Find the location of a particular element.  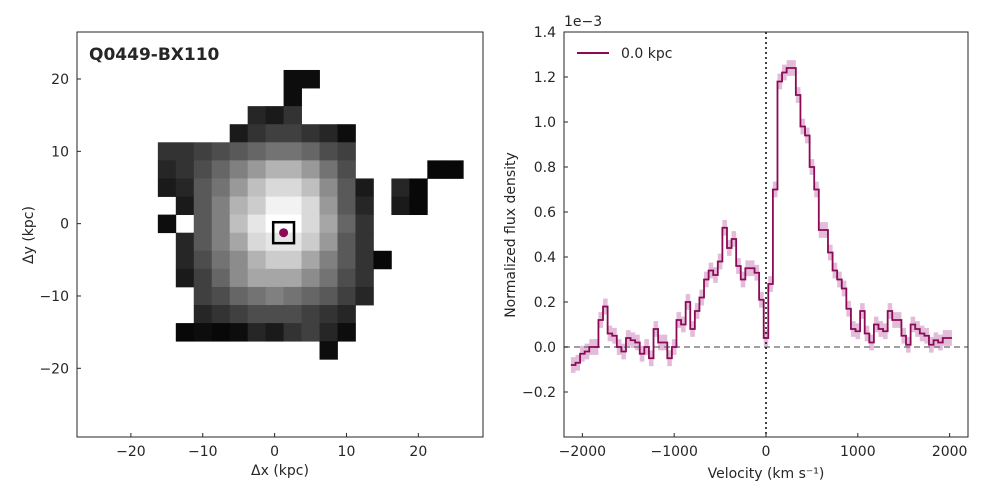

x-tick-label: 0 is located at coordinates (766, 452).